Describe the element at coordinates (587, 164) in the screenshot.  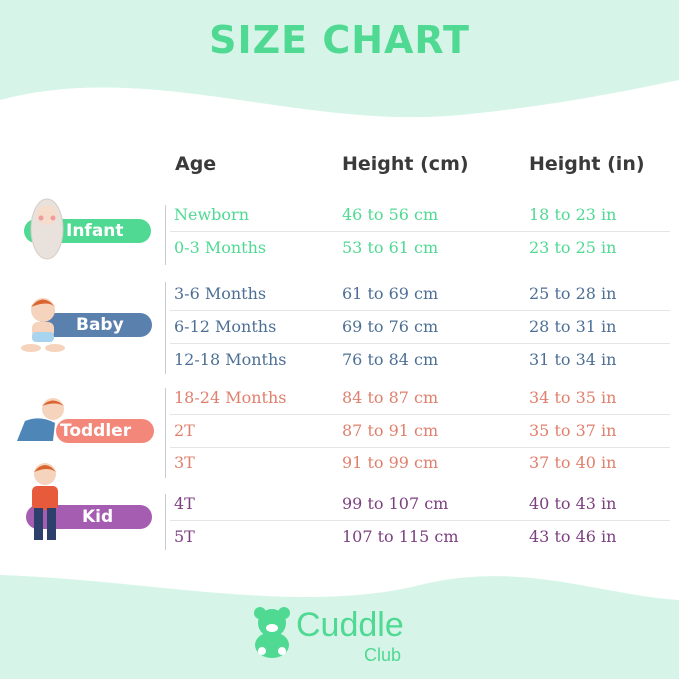
I see `header-height-in: Height (in)` at that location.